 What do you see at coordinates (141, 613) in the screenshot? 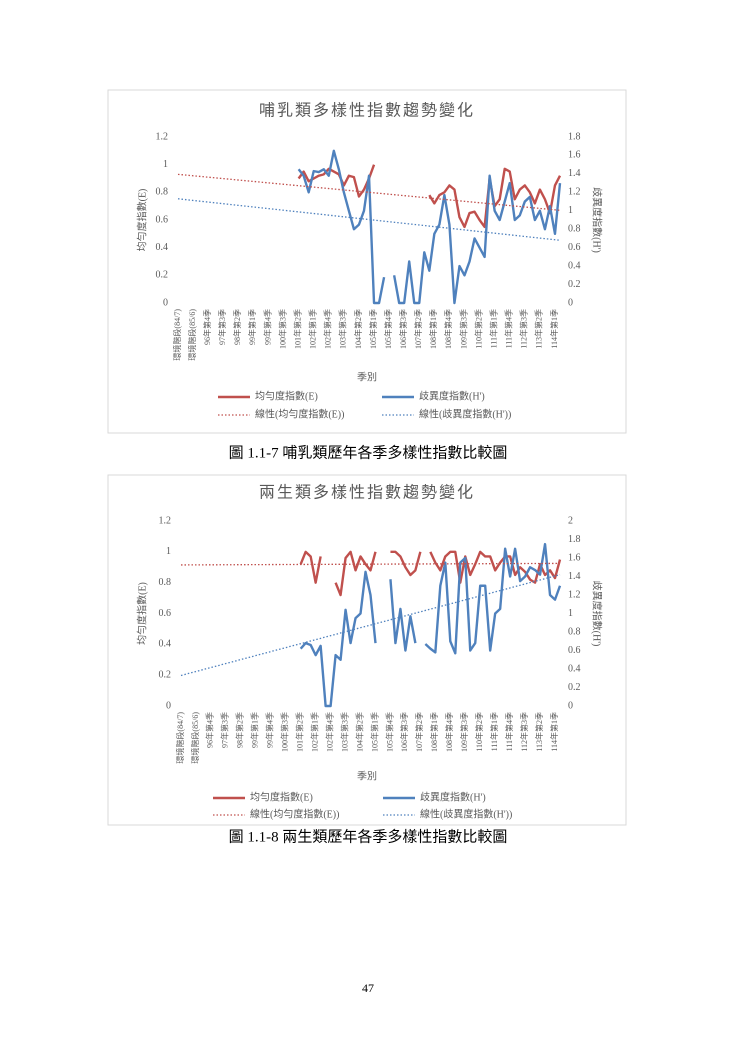
I see `y-axis-label: 均勻度指數(E)` at bounding box center [141, 613].